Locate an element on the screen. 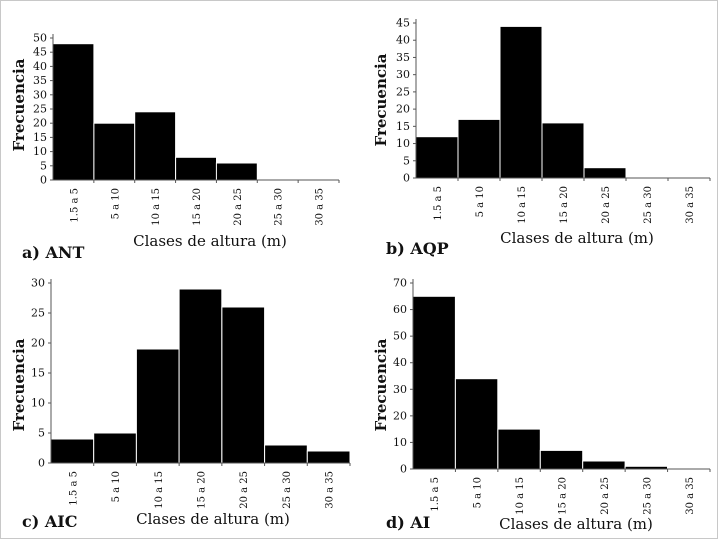 This screenshot has width=720, height=541. panel-label: b) AQP is located at coordinates (417, 248).